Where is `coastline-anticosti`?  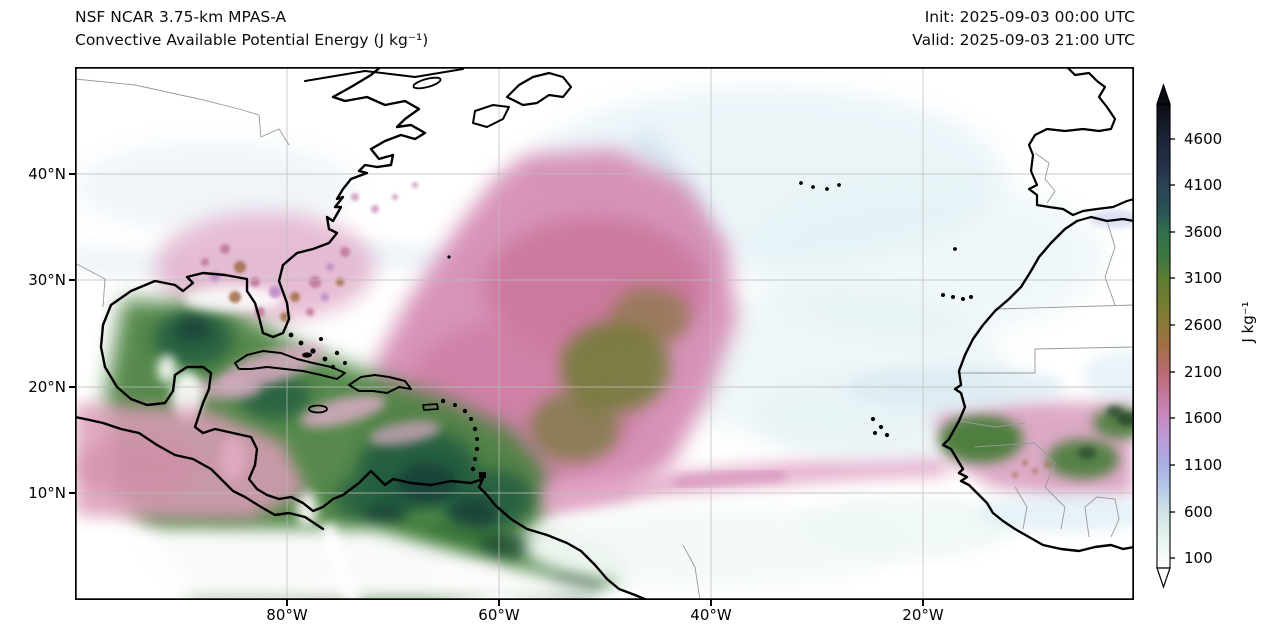
coastline-anticosti is located at coordinates (427, 83).